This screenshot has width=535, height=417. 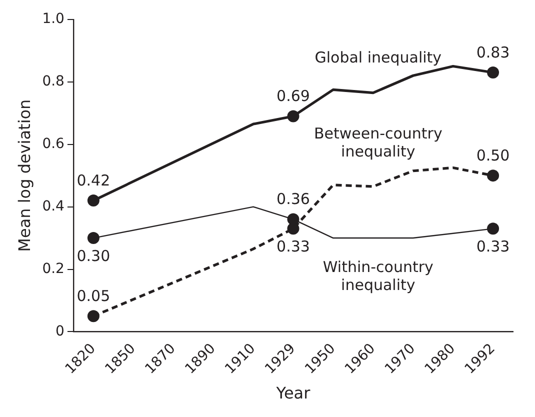 What do you see at coordinates (493, 155) in the screenshot?
I see `data-label: 0.50` at bounding box center [493, 155].